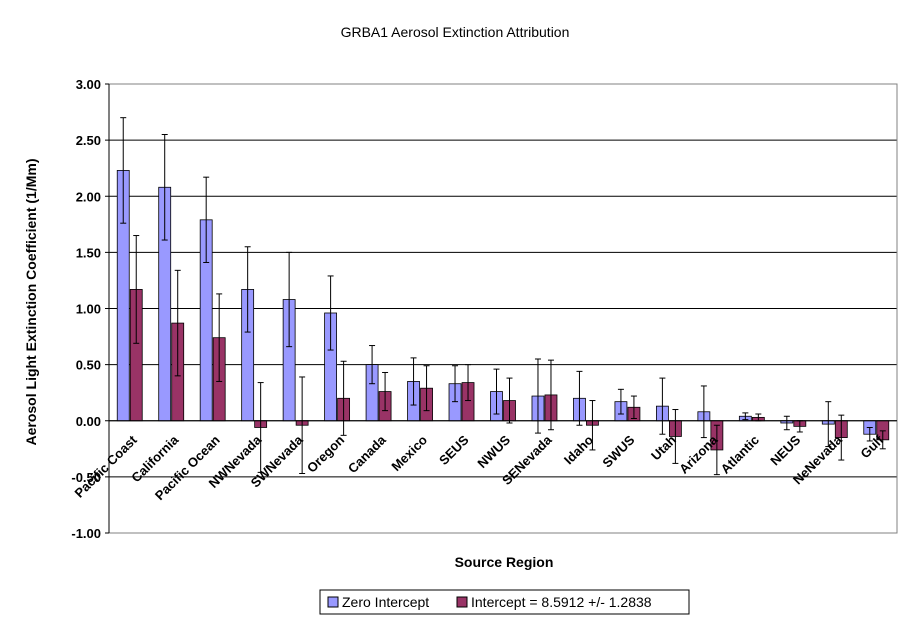 Image resolution: width=911 pixels, height=623 pixels. Describe the element at coordinates (455, 32) in the screenshot. I see `chart-title: GRBA1 Aerosol Extinction Attribution` at that location.